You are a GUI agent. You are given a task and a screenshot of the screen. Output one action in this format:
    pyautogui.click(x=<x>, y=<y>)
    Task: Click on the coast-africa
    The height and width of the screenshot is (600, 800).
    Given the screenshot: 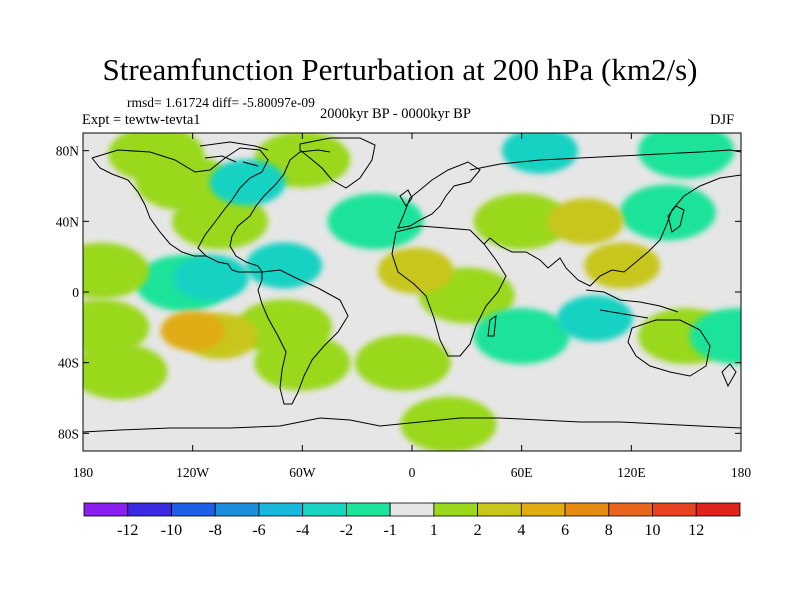 What is the action you would take?
    pyautogui.click(x=449, y=291)
    